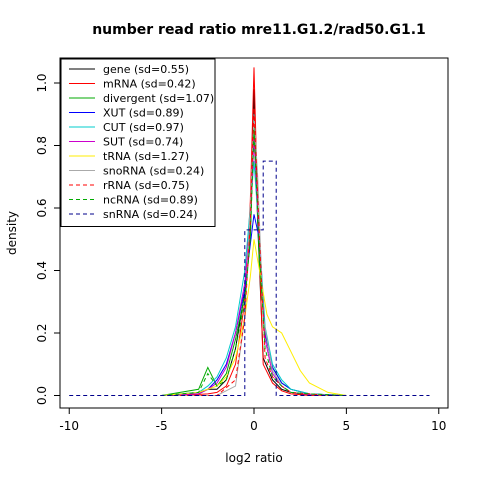 This screenshot has height=480, width=480. I want to click on legend-label: ncRNA (sd=0.89), so click(150, 200).